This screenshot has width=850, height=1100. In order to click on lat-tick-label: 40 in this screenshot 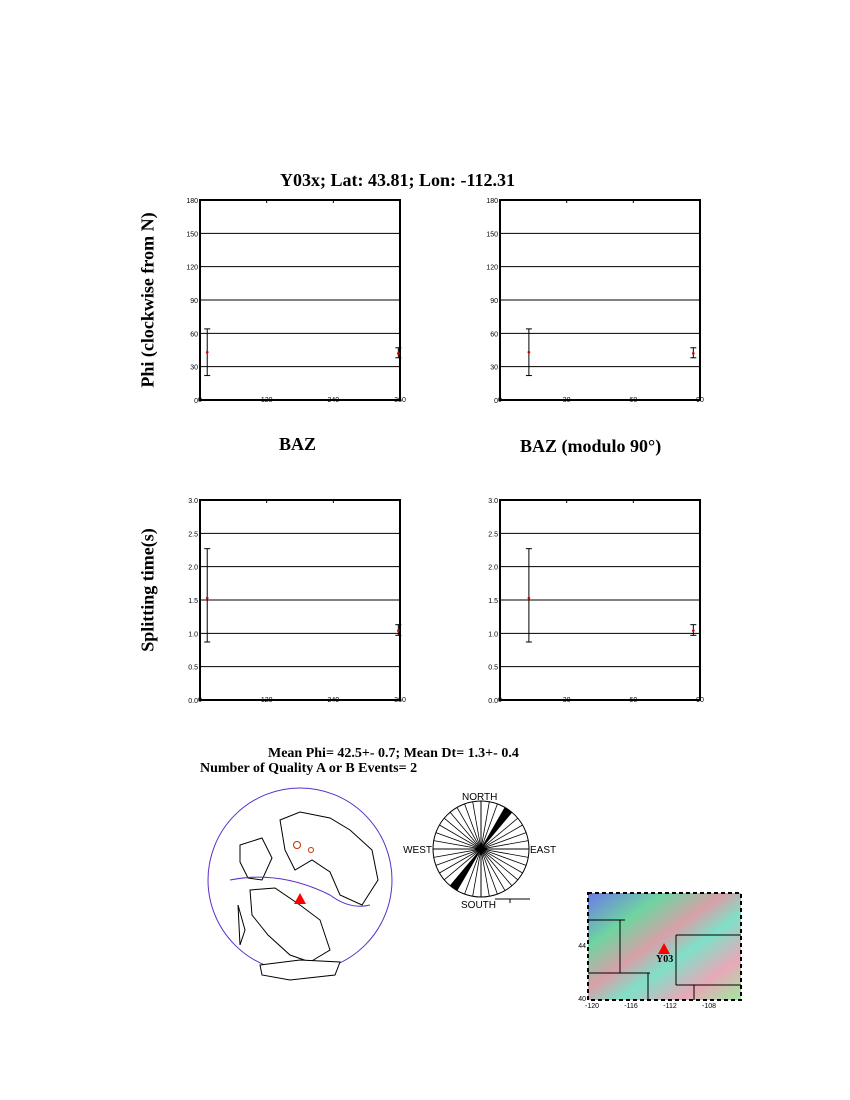, I will do `click(582, 999)`.